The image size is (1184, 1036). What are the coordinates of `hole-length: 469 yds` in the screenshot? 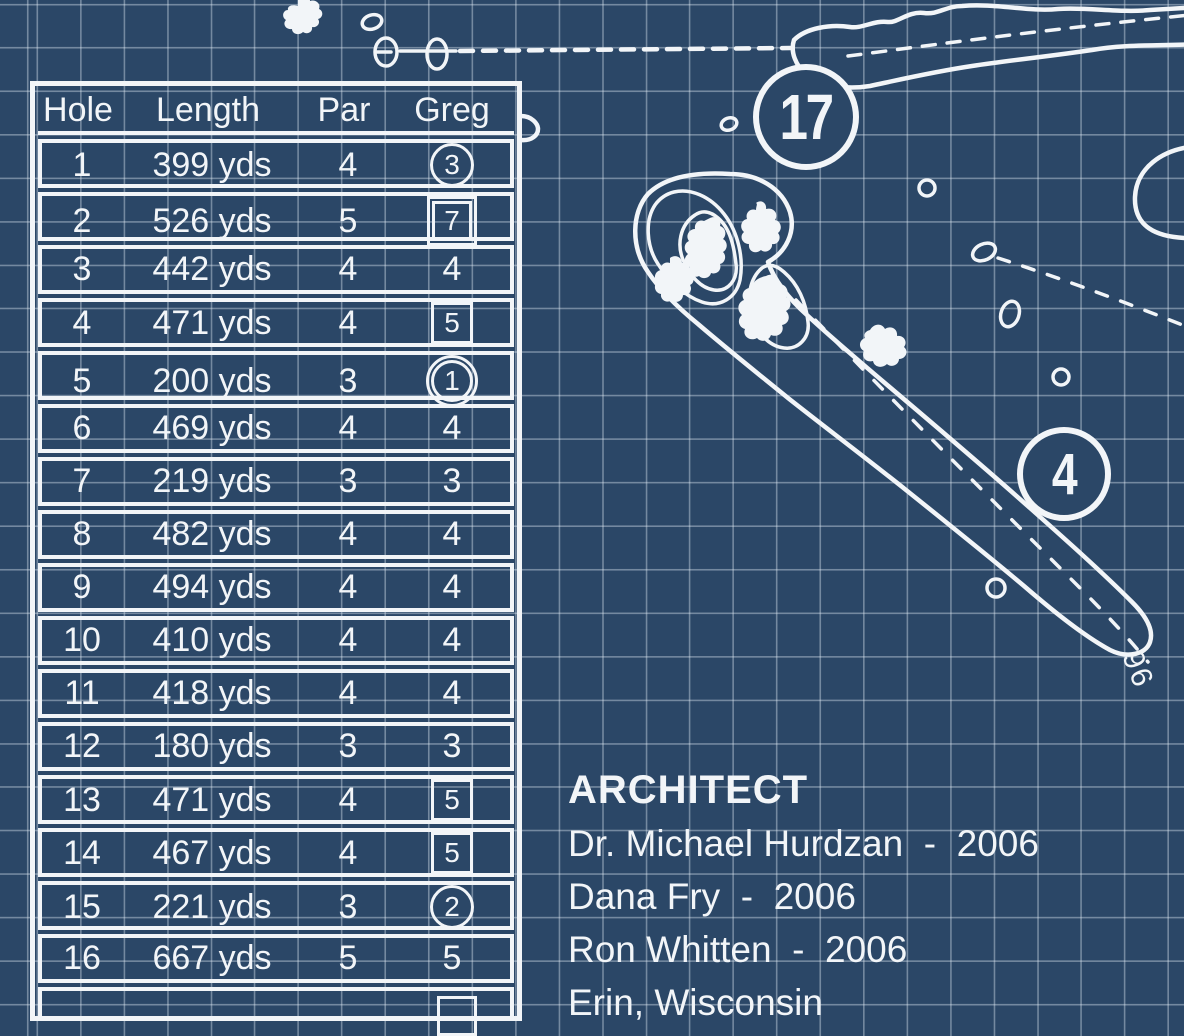 It's located at (212, 428).